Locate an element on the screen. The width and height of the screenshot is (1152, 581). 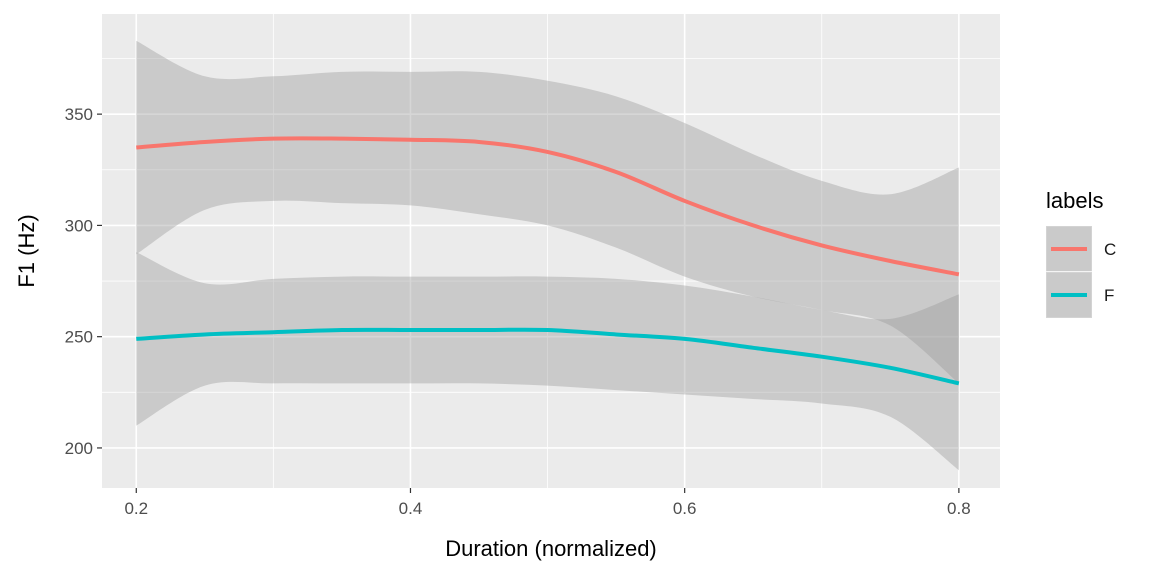
legend-label-C: C is located at coordinates (1110, 249).